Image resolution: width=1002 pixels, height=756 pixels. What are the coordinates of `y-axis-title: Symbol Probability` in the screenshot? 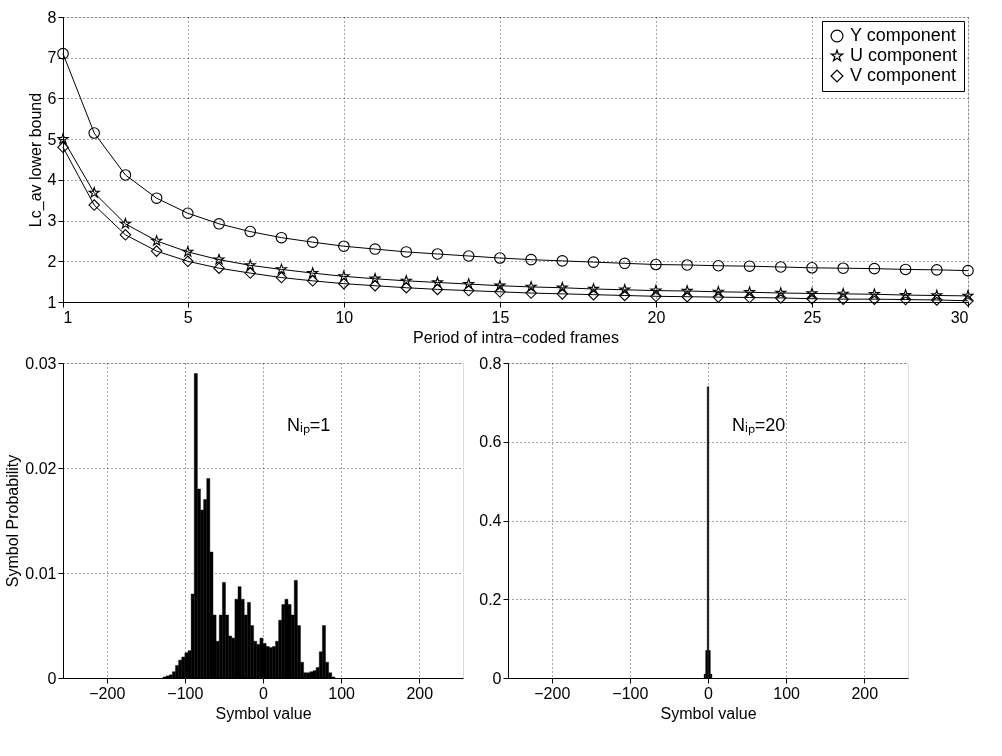 It's located at (13, 521).